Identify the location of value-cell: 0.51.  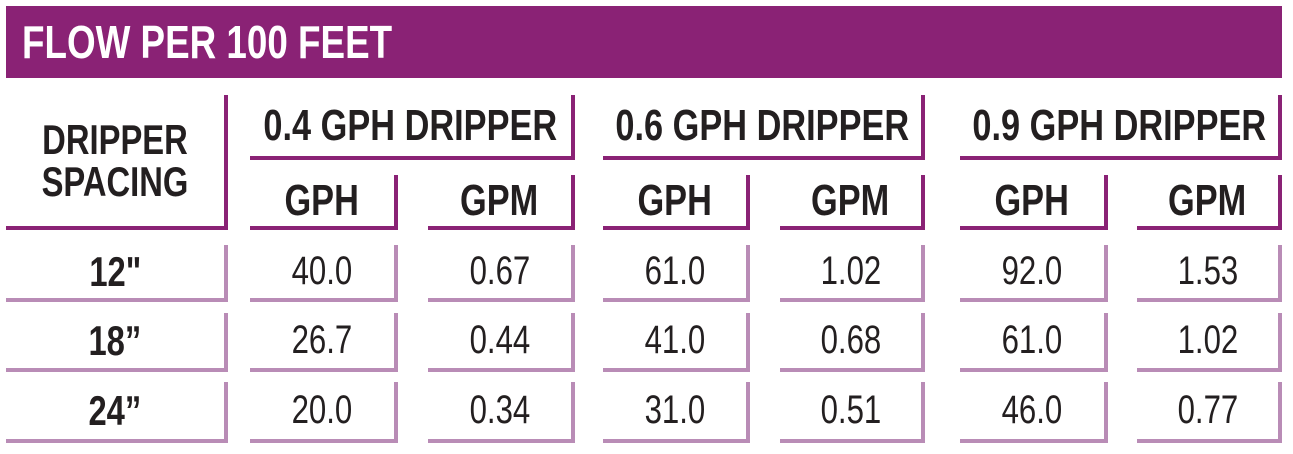
(852, 412).